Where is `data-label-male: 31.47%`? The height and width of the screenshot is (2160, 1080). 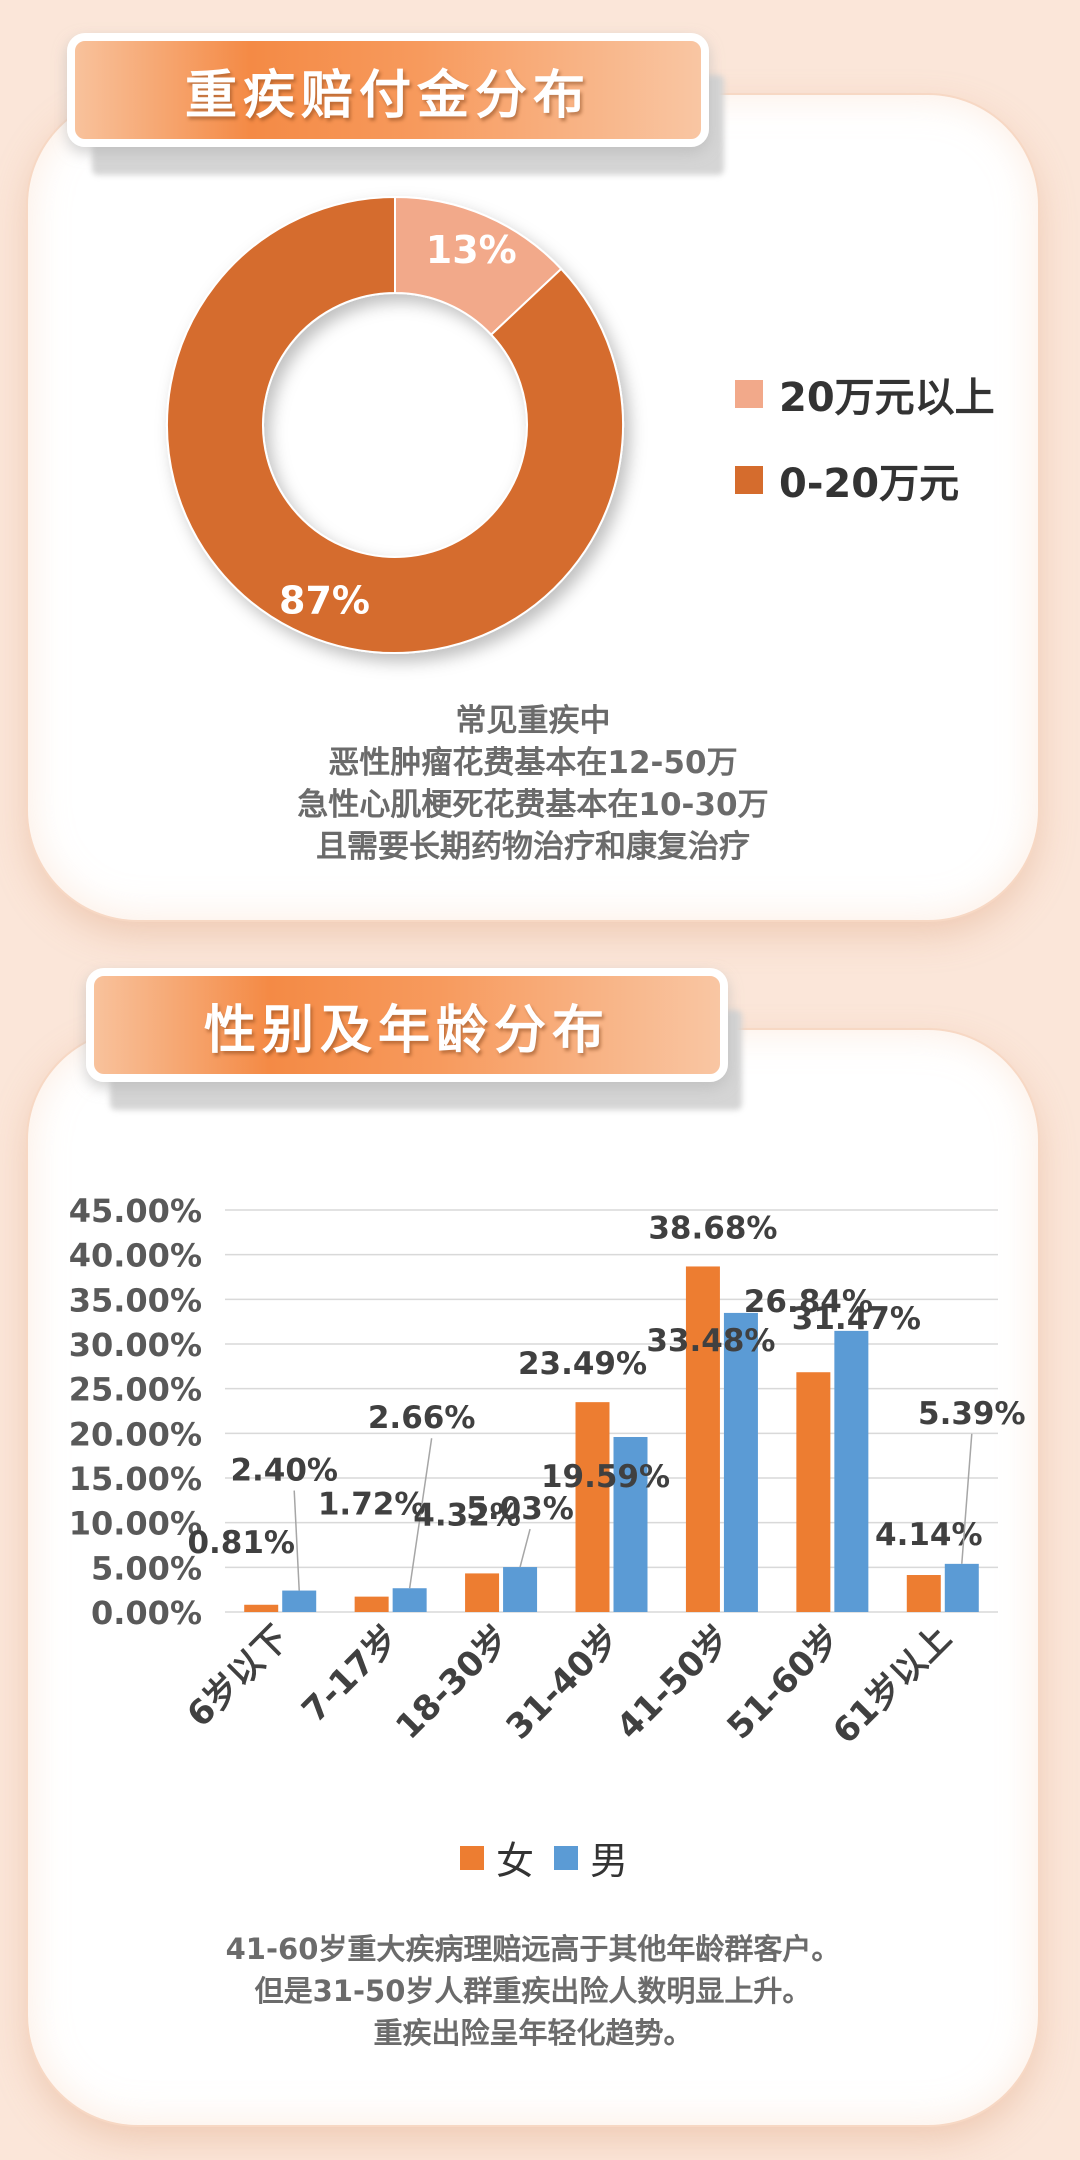
data-label-male: 31.47% is located at coordinates (856, 1319).